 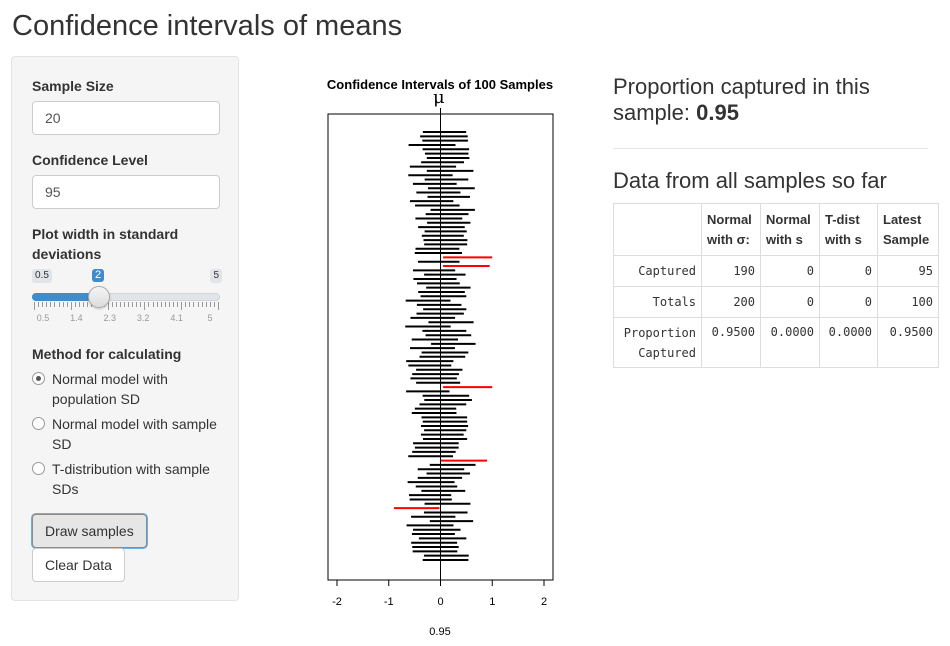 What do you see at coordinates (337, 602) in the screenshot?
I see `x-axis-tick-label: -2` at bounding box center [337, 602].